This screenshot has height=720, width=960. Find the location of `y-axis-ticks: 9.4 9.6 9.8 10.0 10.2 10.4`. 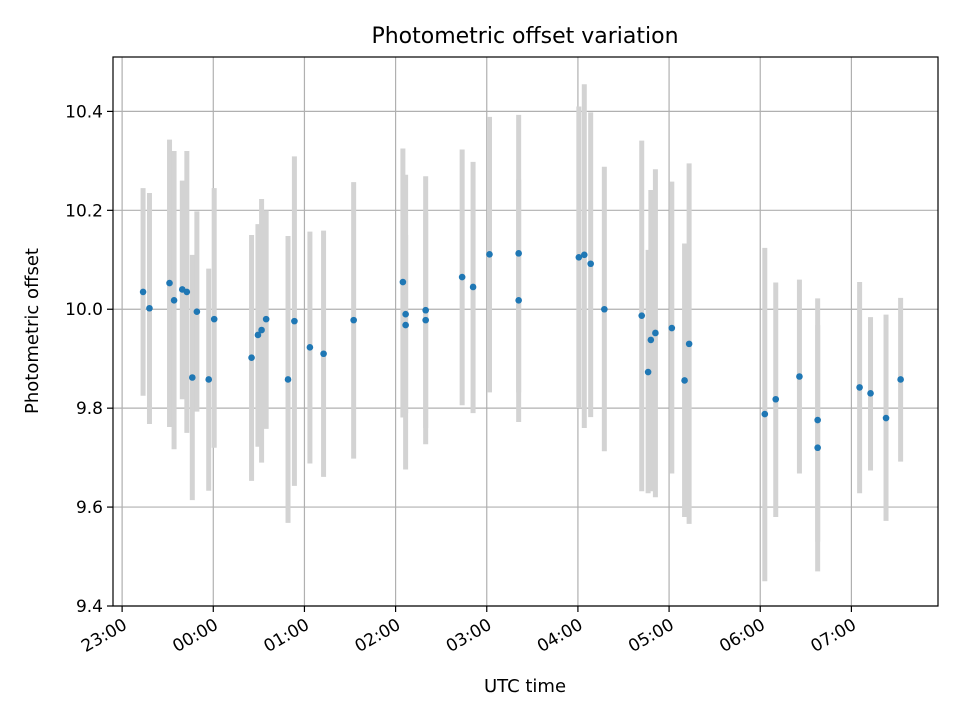

y-axis-ticks: 9.4 9.6 9.8 10.0 10.2 10.4 is located at coordinates (89, 359).